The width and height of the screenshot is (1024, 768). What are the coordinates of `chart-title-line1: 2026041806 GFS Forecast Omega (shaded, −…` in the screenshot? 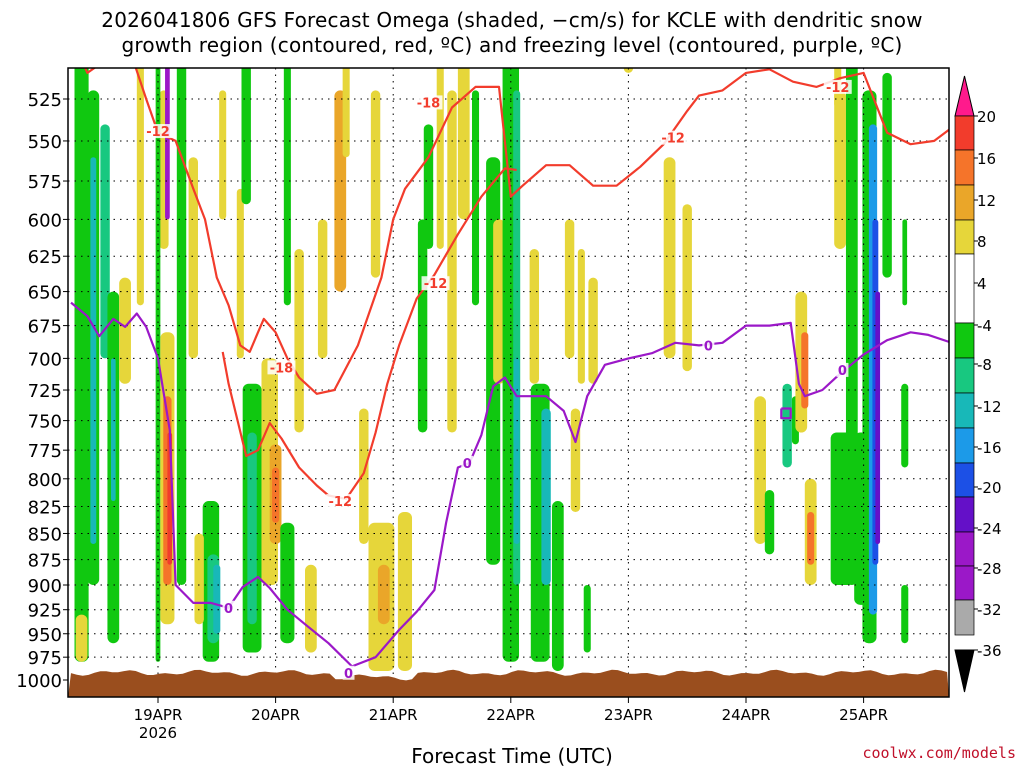 It's located at (512, 20).